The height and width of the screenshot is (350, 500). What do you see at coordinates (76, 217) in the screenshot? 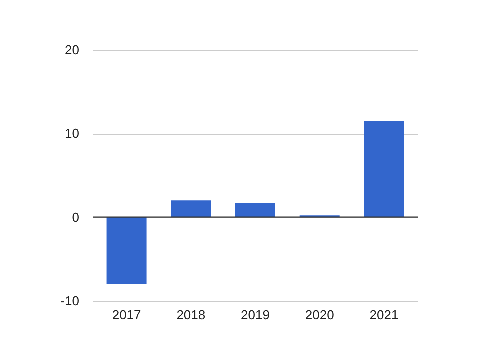
I see `y-tick-label: 0` at bounding box center [76, 217].